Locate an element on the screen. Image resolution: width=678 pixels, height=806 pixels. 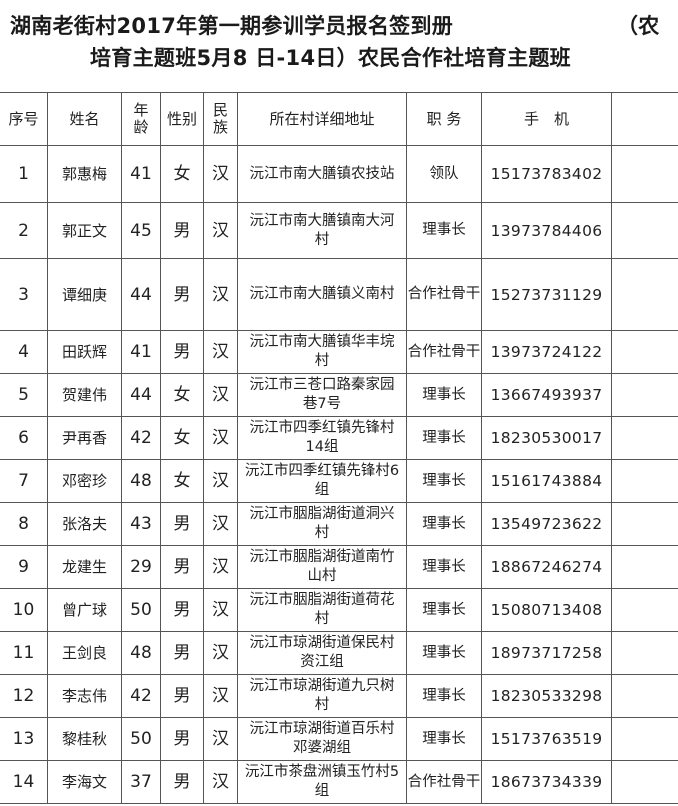
header-ethnicity: 民族 is located at coordinates (220, 119).